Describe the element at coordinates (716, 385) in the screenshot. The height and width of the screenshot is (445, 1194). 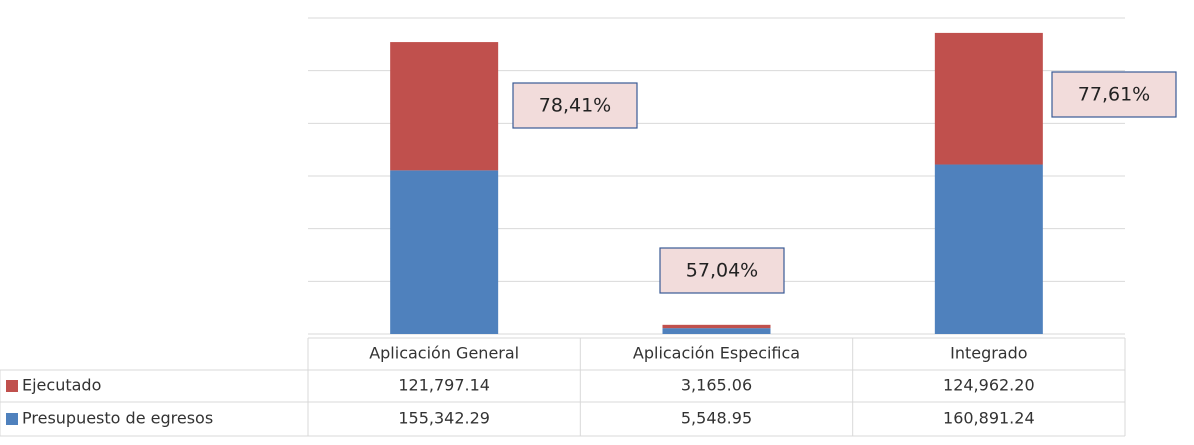
I see `table-cell: 3,165.06` at that location.